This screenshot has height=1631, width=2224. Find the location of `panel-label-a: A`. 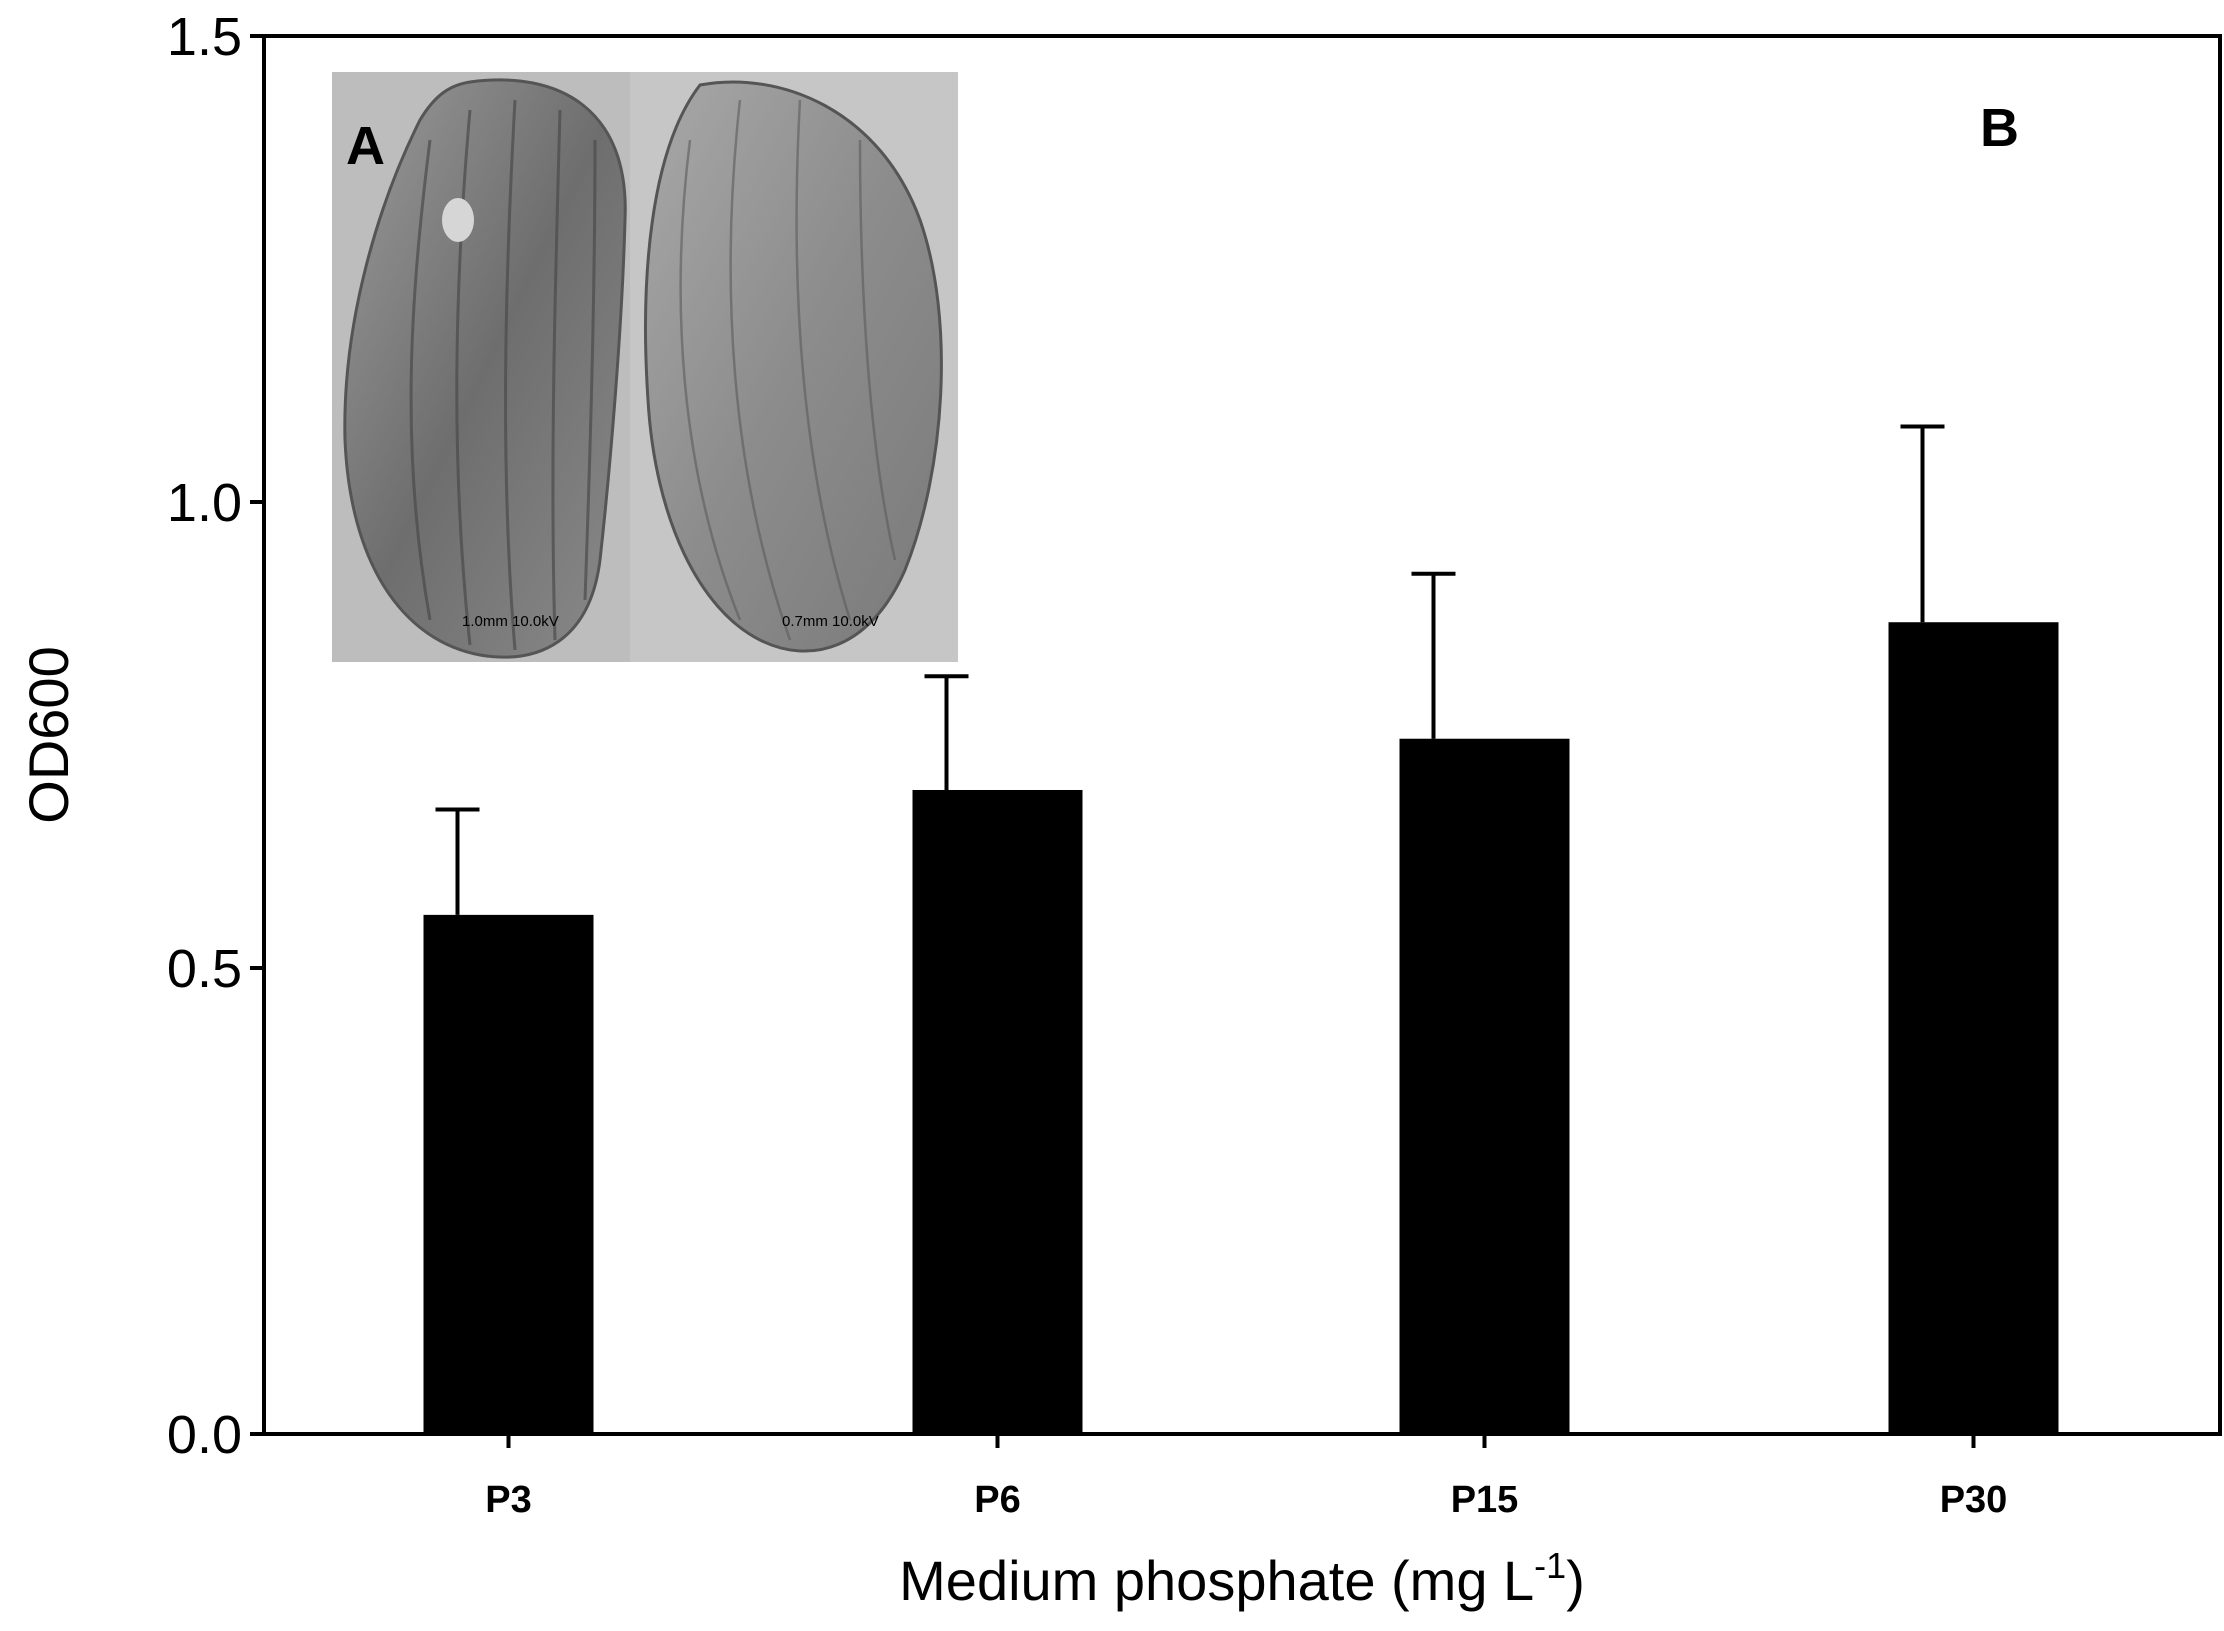

panel-label-a: A is located at coordinates (365, 146).